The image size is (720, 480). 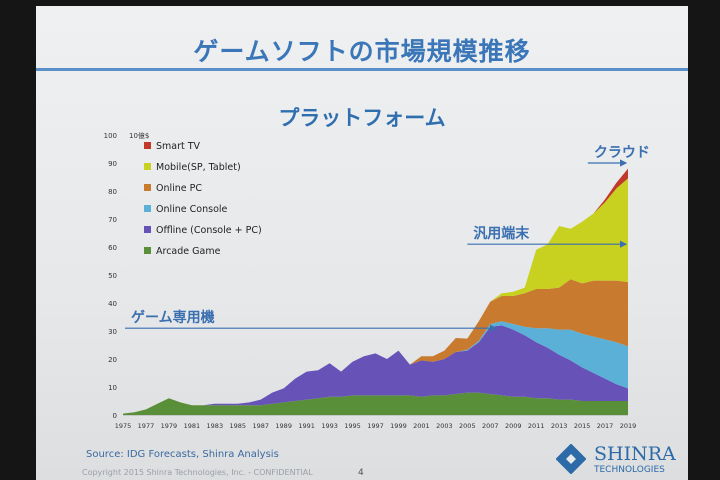 What do you see at coordinates (178, 146) in the screenshot?
I see `legend-label: Smart TV` at bounding box center [178, 146].